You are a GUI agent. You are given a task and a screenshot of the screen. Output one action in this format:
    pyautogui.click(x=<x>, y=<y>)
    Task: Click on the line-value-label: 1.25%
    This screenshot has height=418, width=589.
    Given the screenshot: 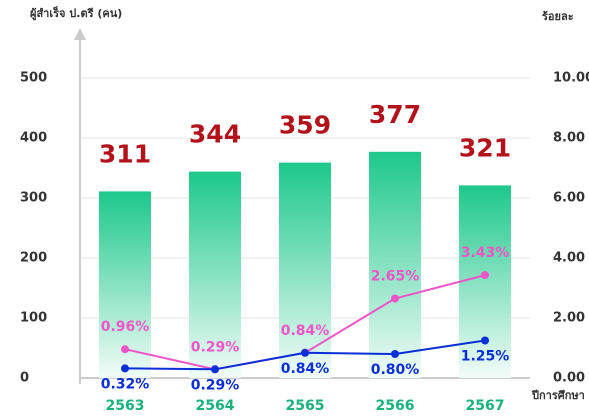 What is the action you would take?
    pyautogui.click(x=485, y=357)
    